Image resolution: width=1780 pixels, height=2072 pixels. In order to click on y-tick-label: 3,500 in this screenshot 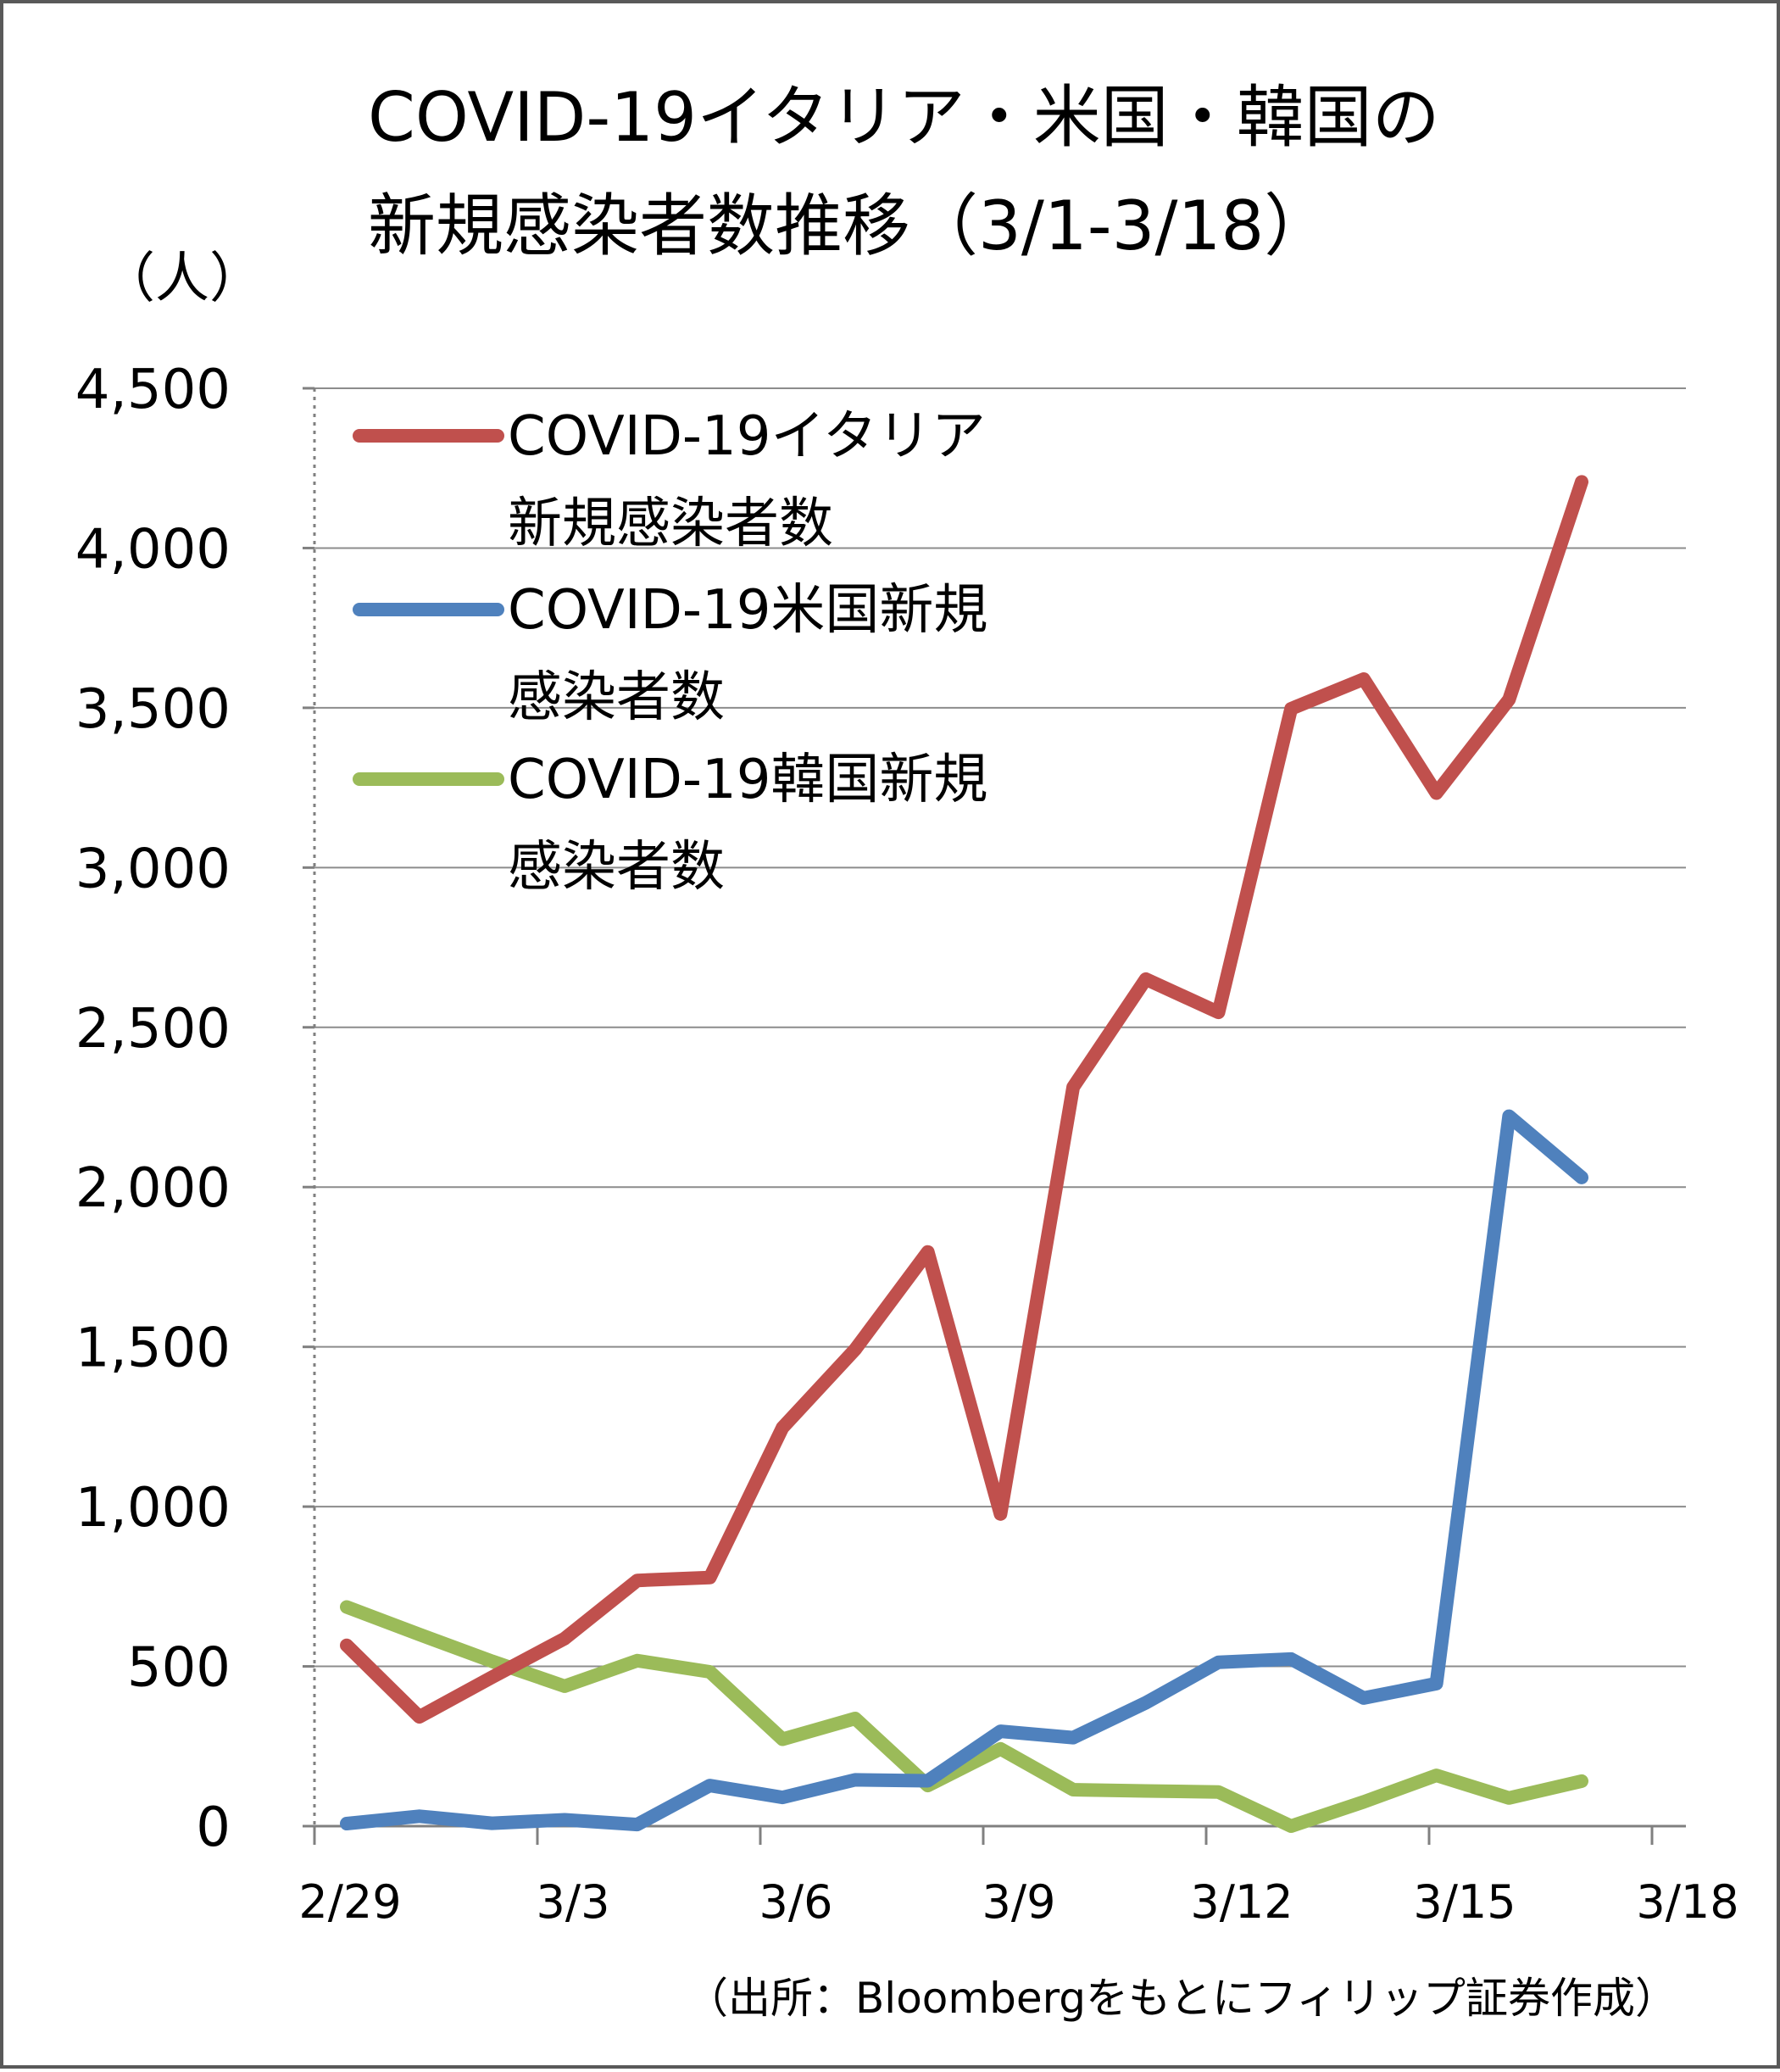, I will do `click(153, 709)`.